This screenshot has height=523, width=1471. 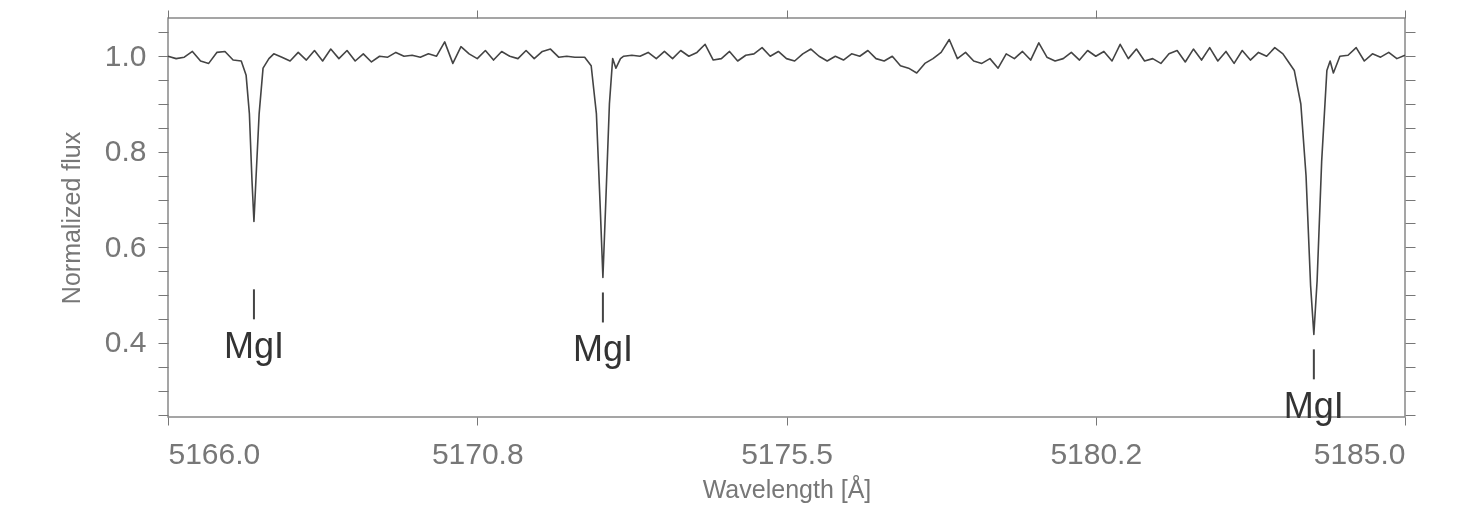 What do you see at coordinates (214, 453) in the screenshot?
I see `x-tick-label: 5166.0` at bounding box center [214, 453].